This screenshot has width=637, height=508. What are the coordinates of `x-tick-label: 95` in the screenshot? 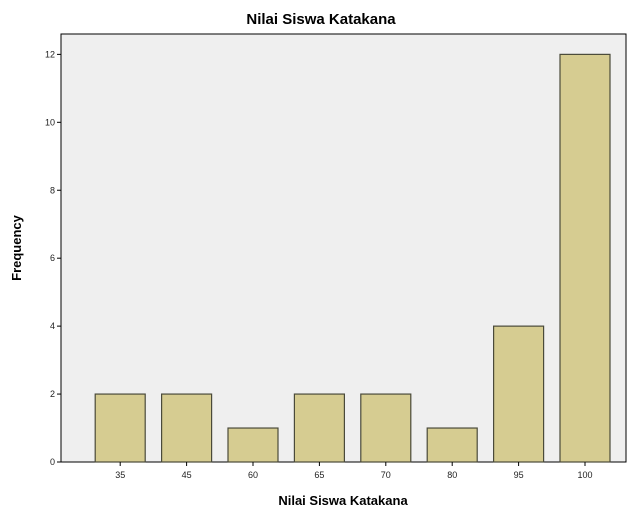 It's located at (519, 475).